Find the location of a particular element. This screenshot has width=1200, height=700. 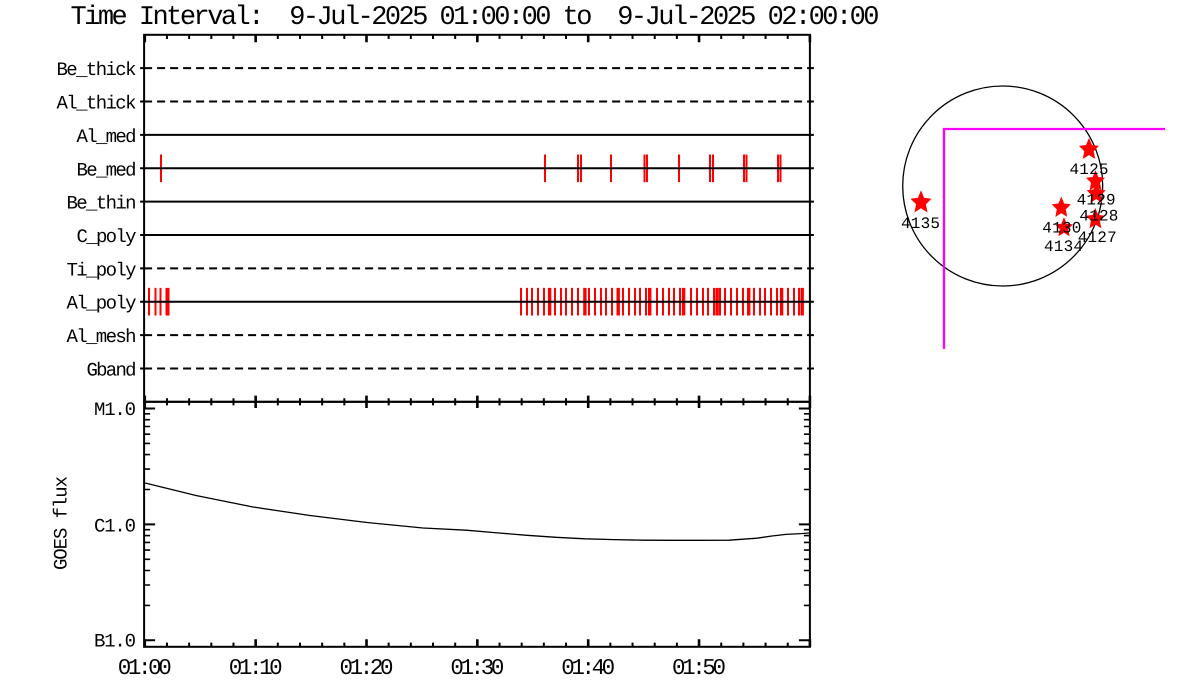

svg-text: 4129 is located at coordinates (1096, 200).